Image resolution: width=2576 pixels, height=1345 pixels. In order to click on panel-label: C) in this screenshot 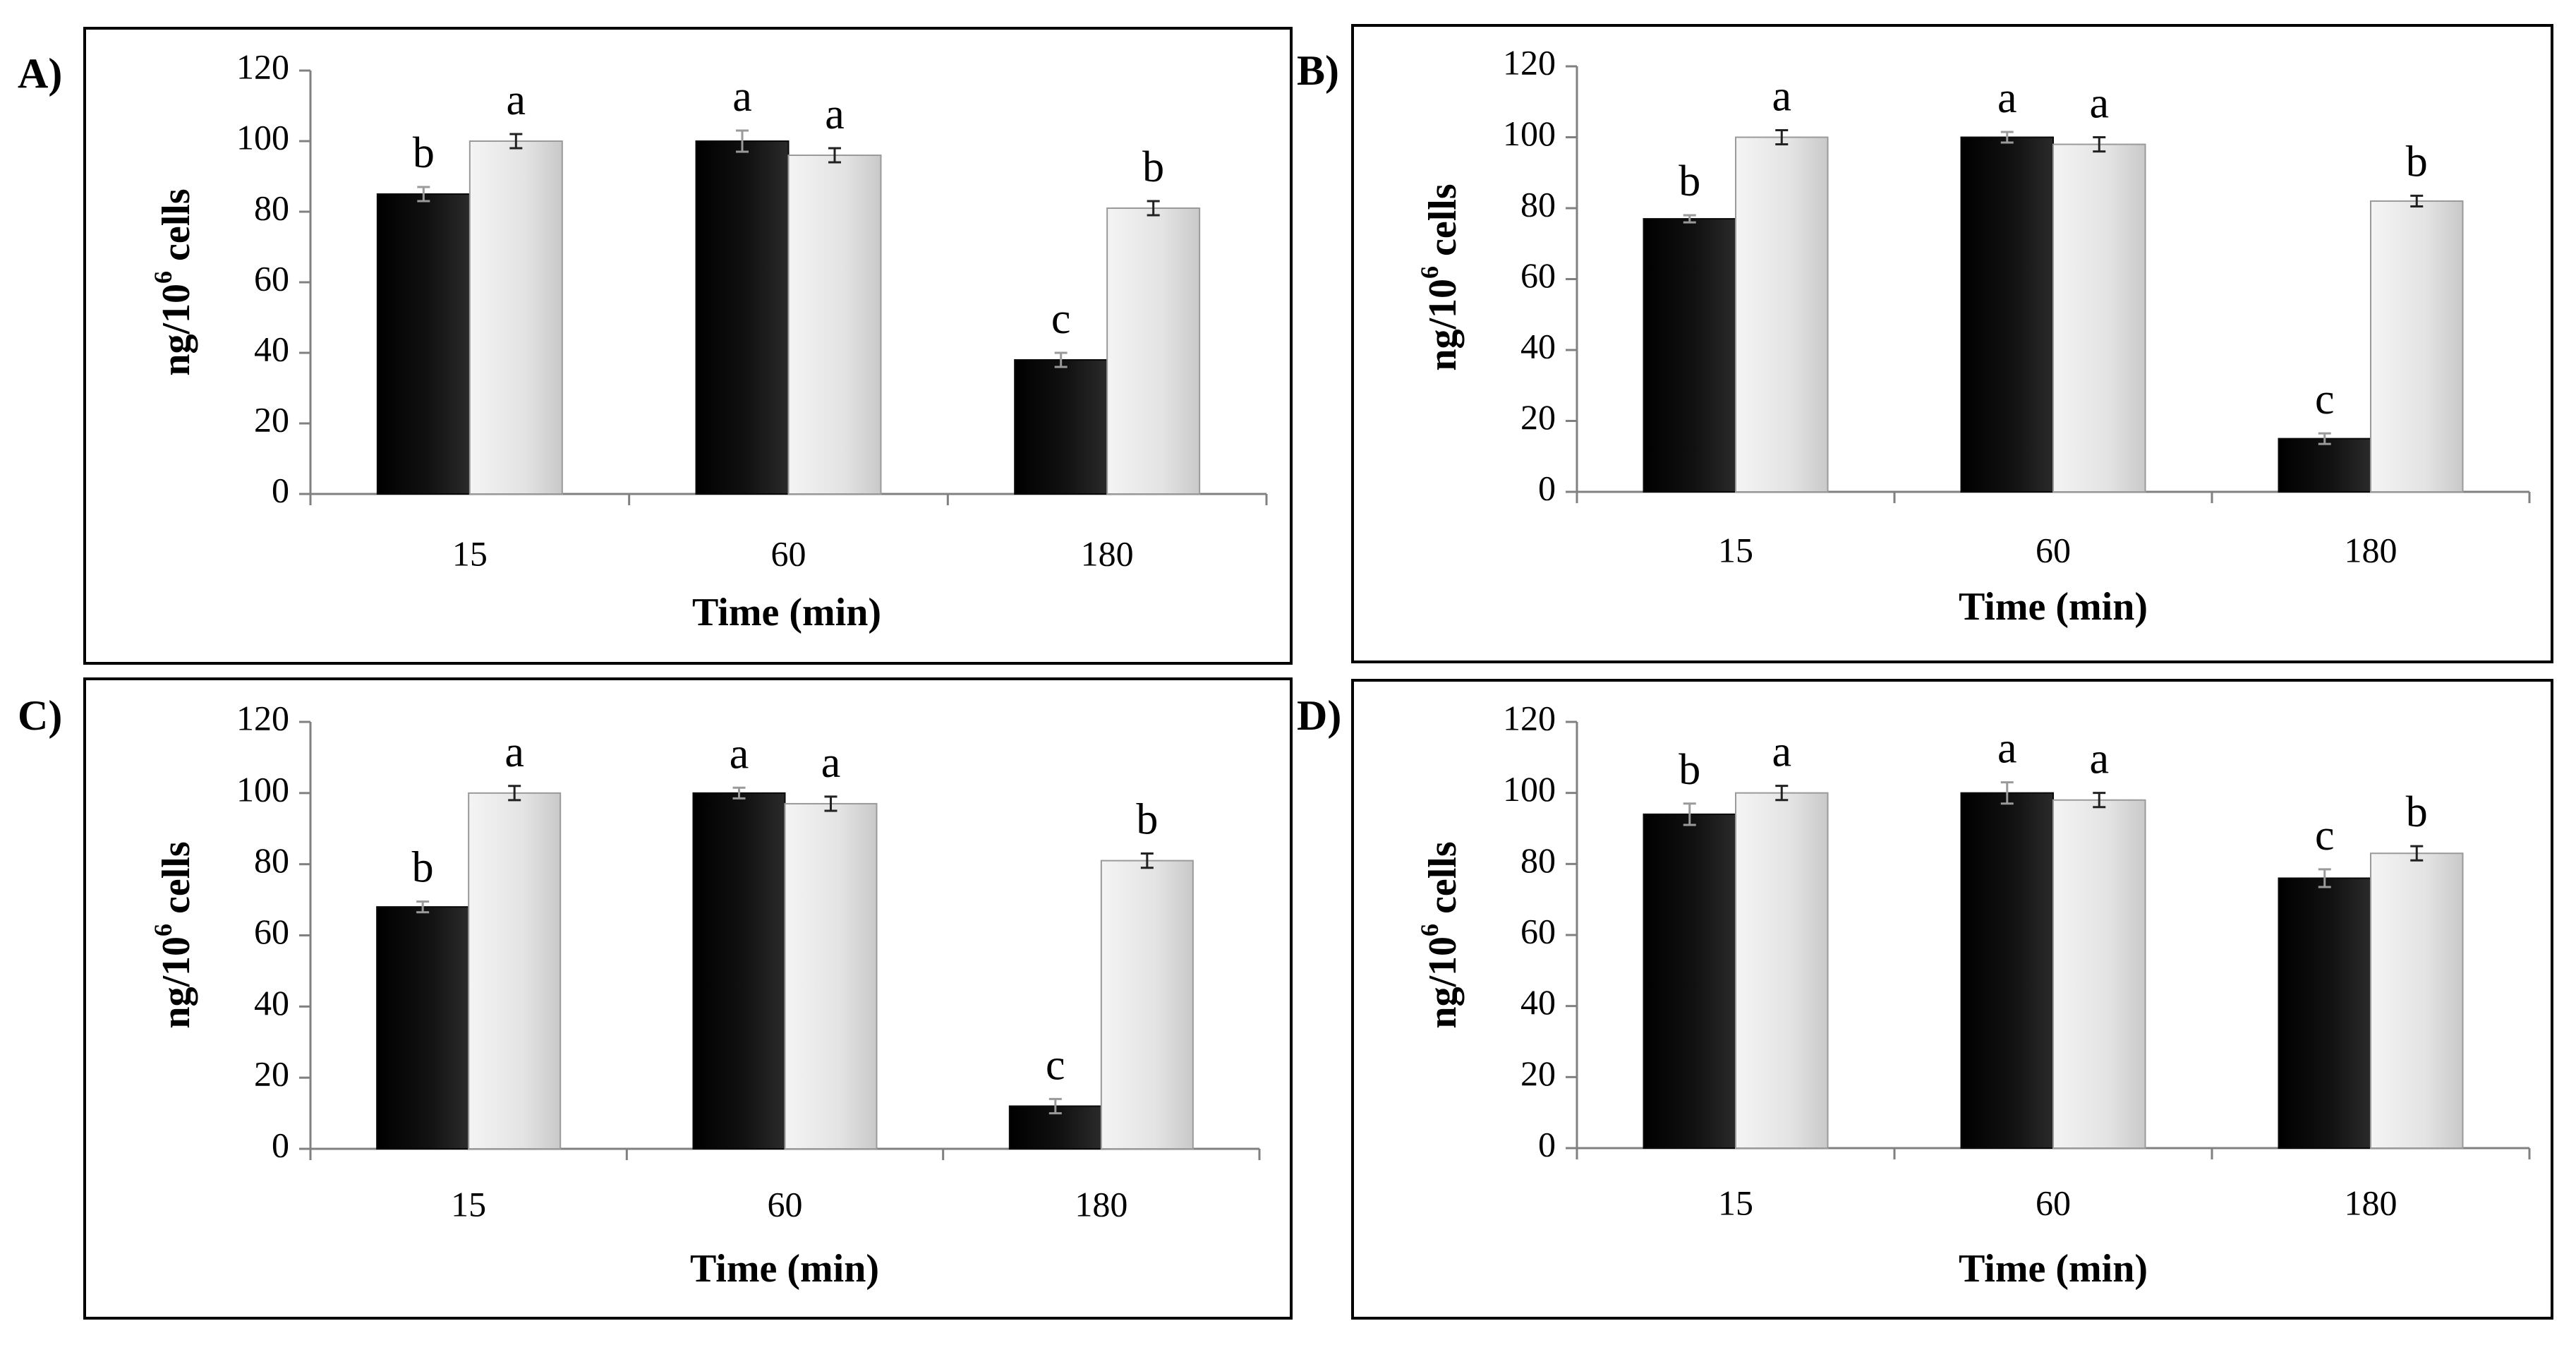, I will do `click(40, 716)`.